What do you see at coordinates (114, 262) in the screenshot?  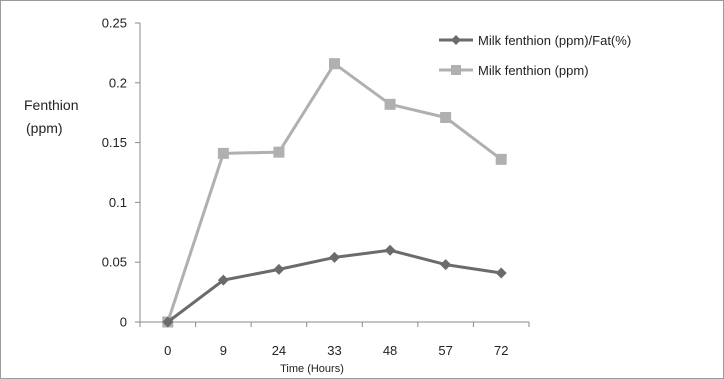 I see `y-tick-label: 0.05` at bounding box center [114, 262].